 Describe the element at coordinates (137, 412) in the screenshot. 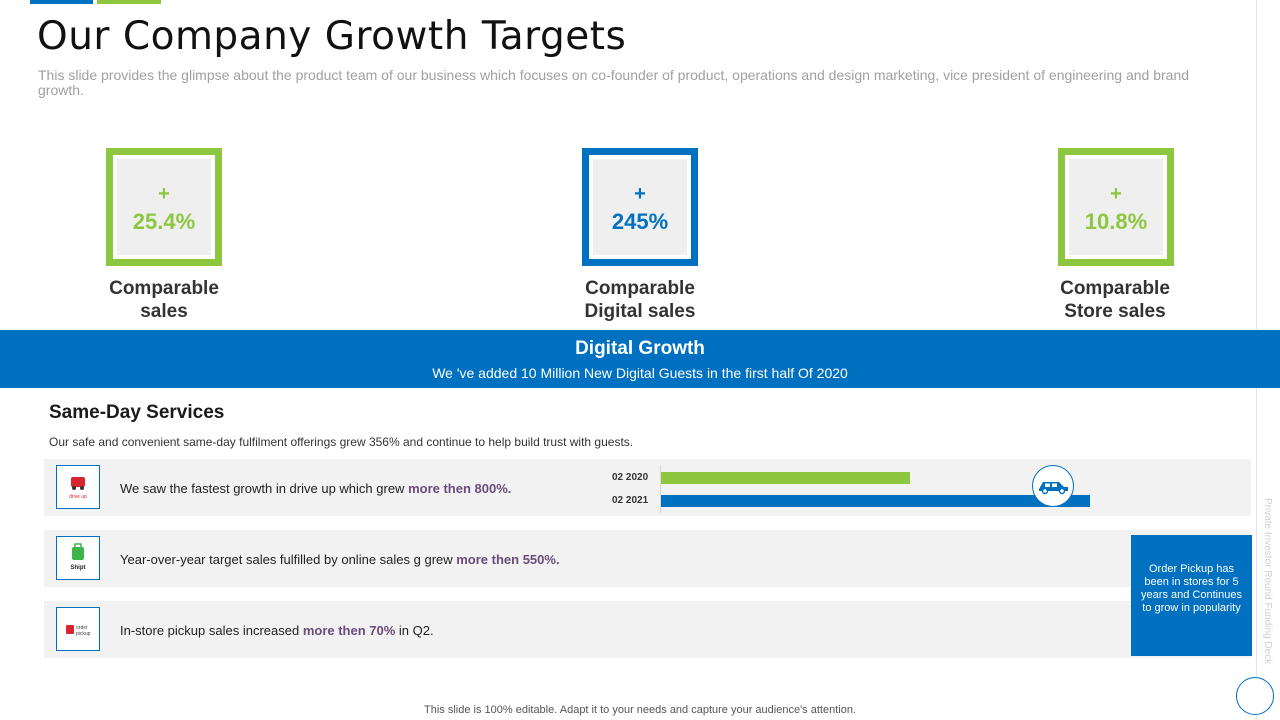

I see `section-title: Same-Day Services` at that location.